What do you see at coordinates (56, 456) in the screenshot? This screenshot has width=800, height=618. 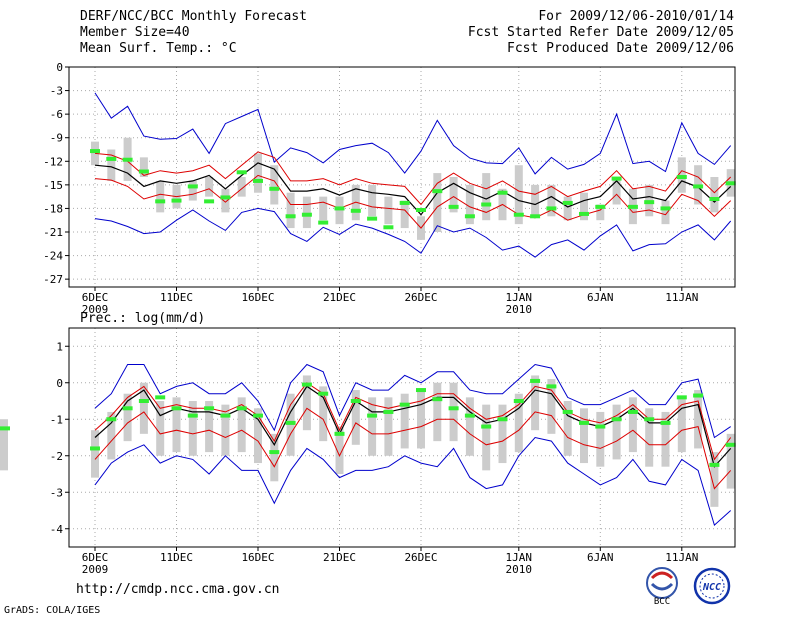 I see `y-tick-label: -2` at bounding box center [56, 456].